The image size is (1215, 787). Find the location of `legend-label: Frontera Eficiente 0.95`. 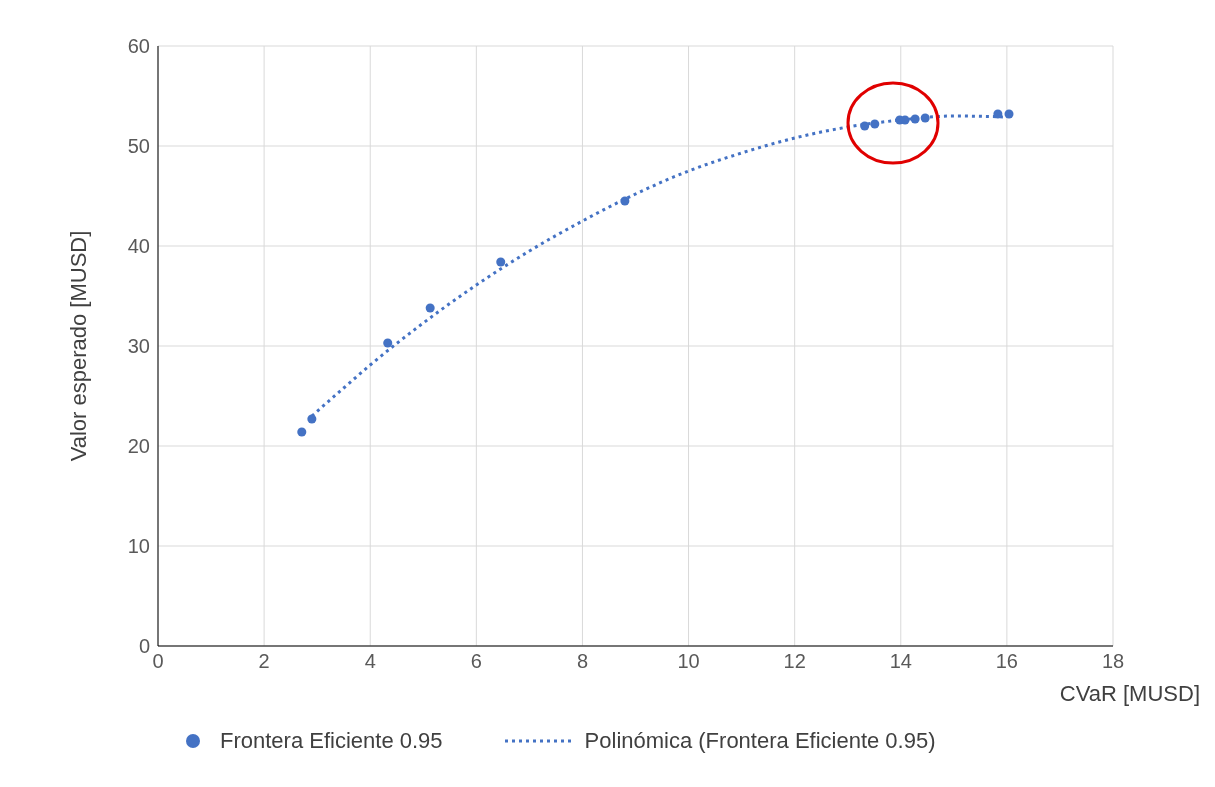

legend-label: Frontera Eficiente 0.95 is located at coordinates (331, 741).